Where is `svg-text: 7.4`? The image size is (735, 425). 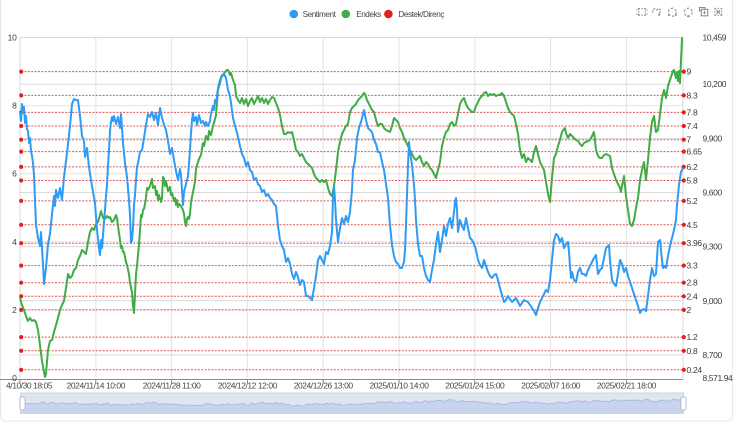
svg-text: 7.4 is located at coordinates (692, 126).